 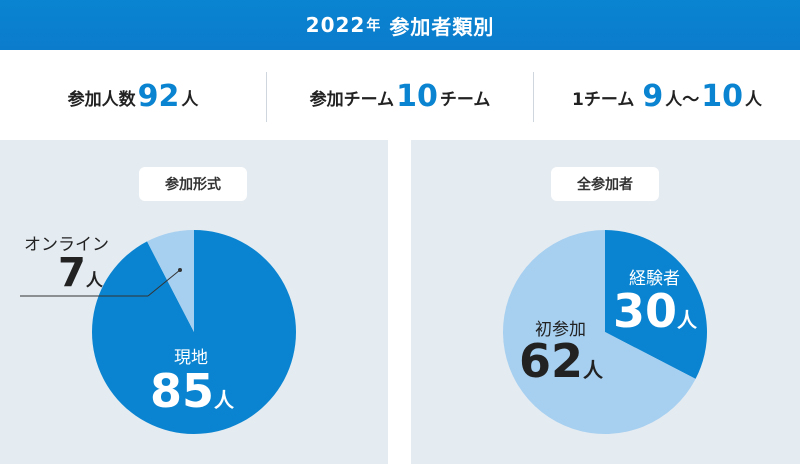 What do you see at coordinates (682, 99) in the screenshot?
I see `stat-mid: 人〜` at bounding box center [682, 99].